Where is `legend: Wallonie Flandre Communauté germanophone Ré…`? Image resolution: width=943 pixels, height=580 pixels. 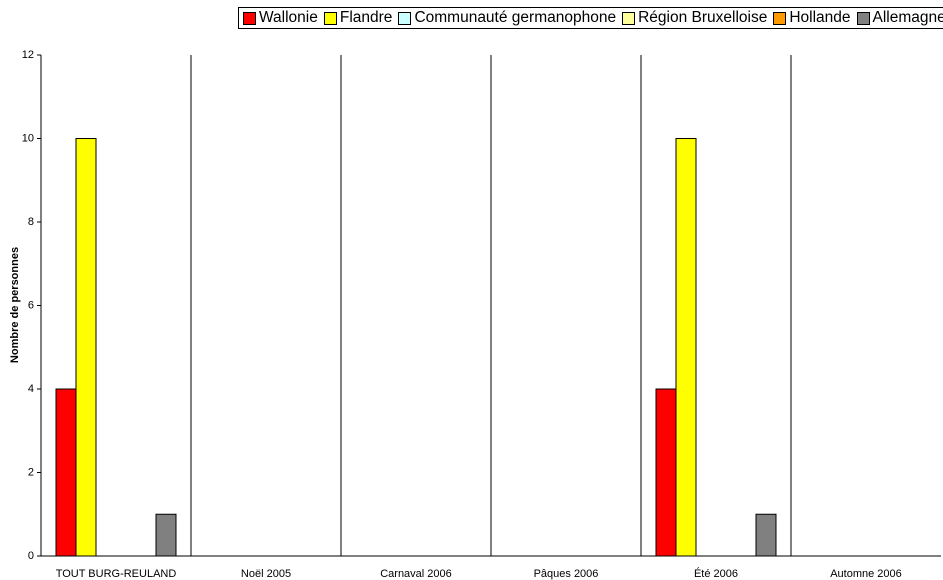
legend: Wallonie Flandre Communauté germanophone Ré… is located at coordinates (590, 18).